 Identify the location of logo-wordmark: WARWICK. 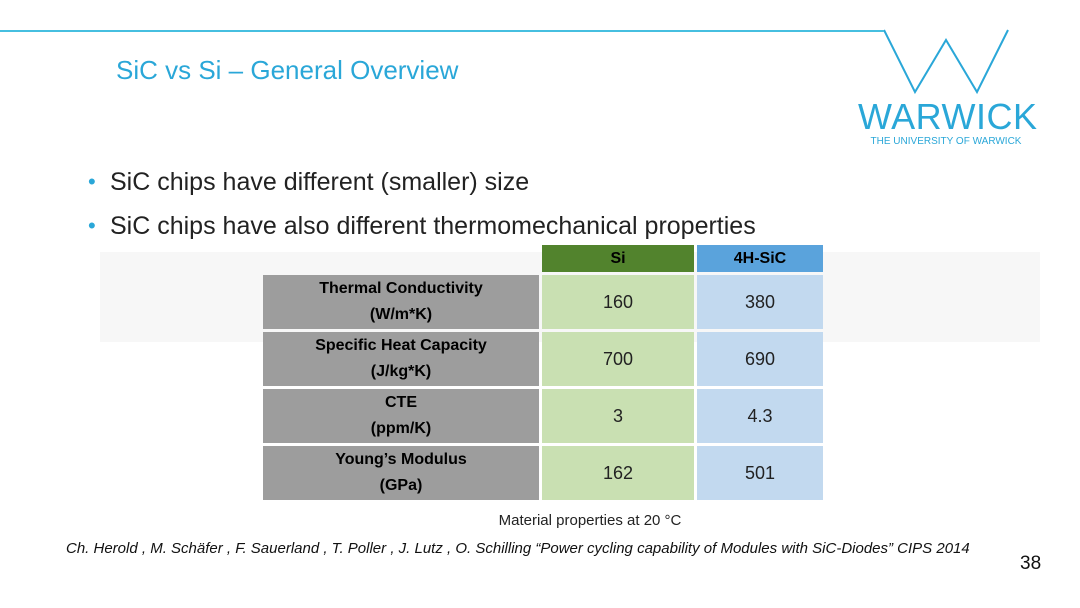
(948, 116).